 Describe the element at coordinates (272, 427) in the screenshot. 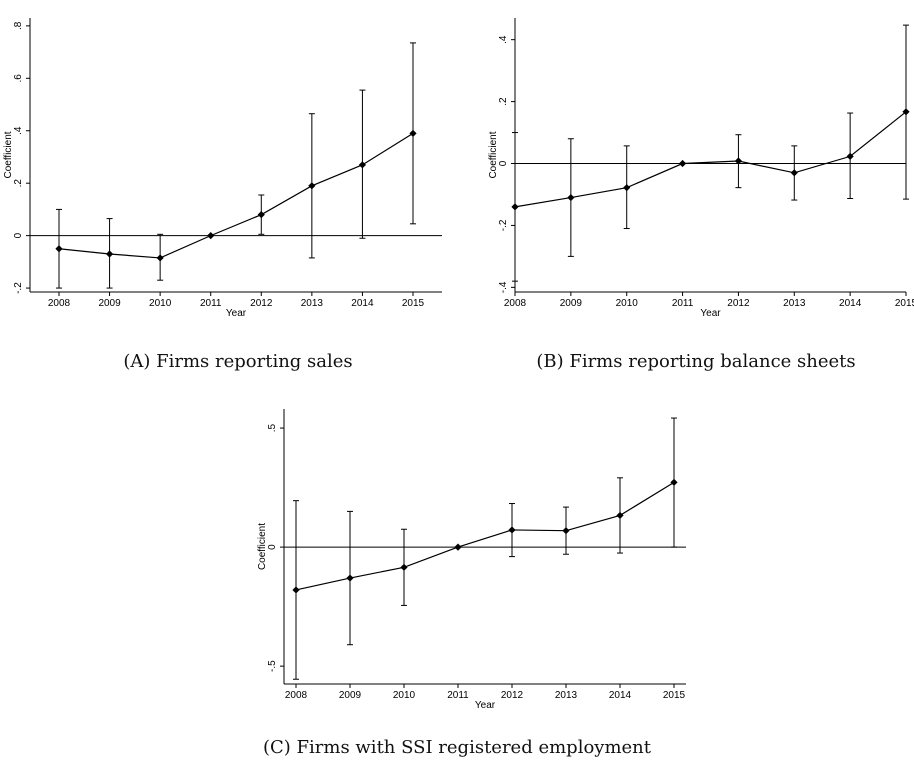

I see `y-tick-label: .5` at that location.